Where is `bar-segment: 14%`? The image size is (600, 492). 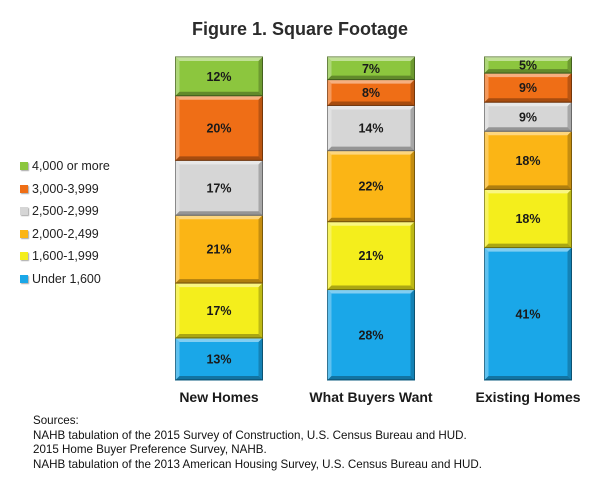
bar-segment: 14% is located at coordinates (371, 128).